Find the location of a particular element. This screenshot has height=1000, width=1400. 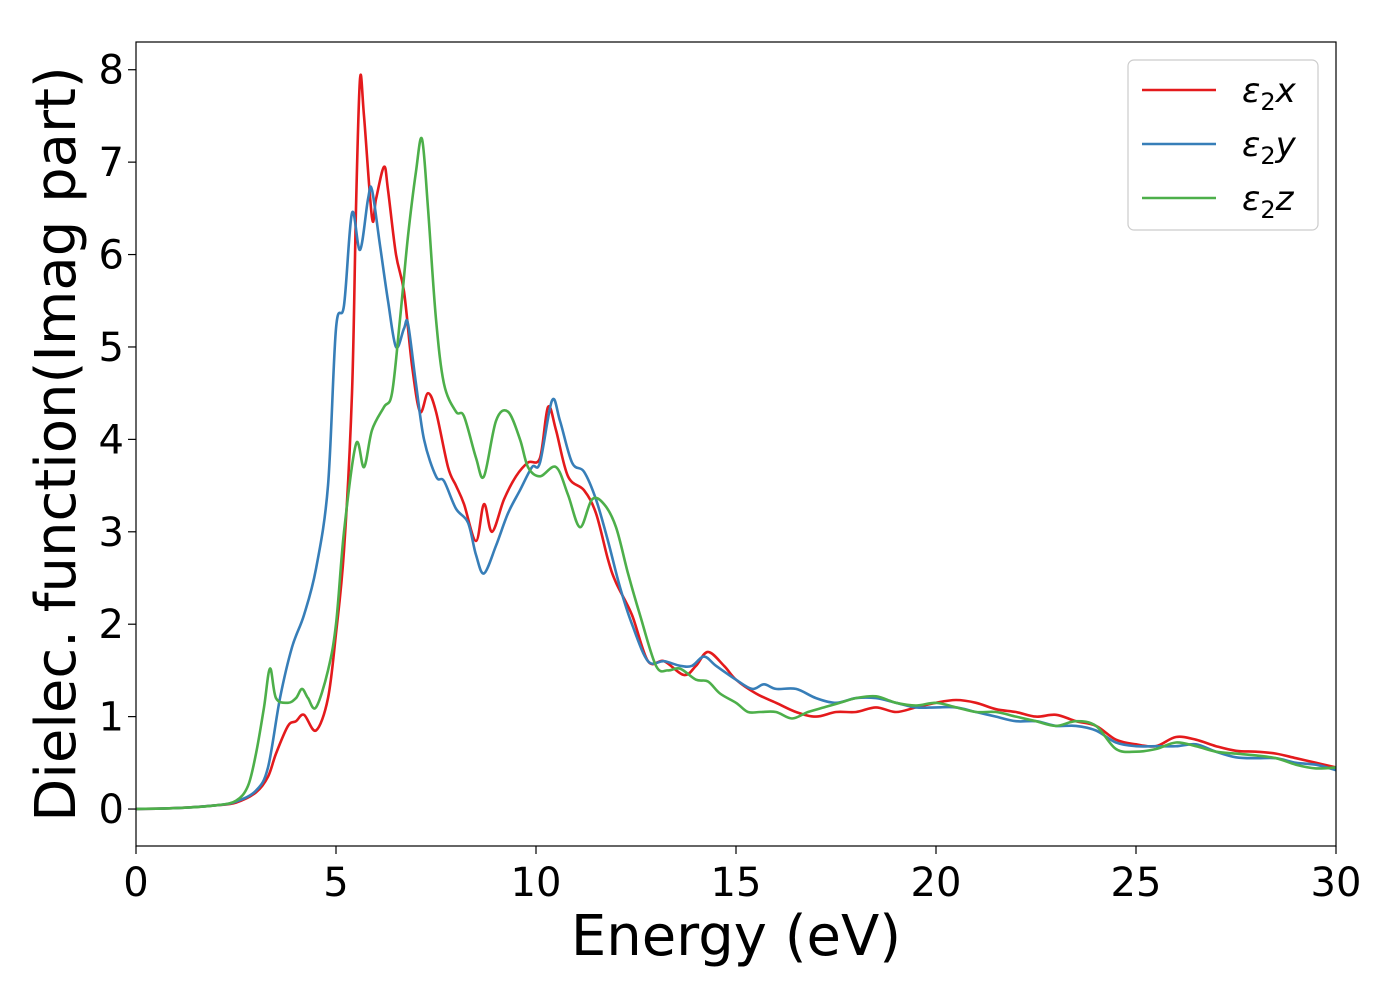

y-tick-label: 3 is located at coordinates (111, 533).